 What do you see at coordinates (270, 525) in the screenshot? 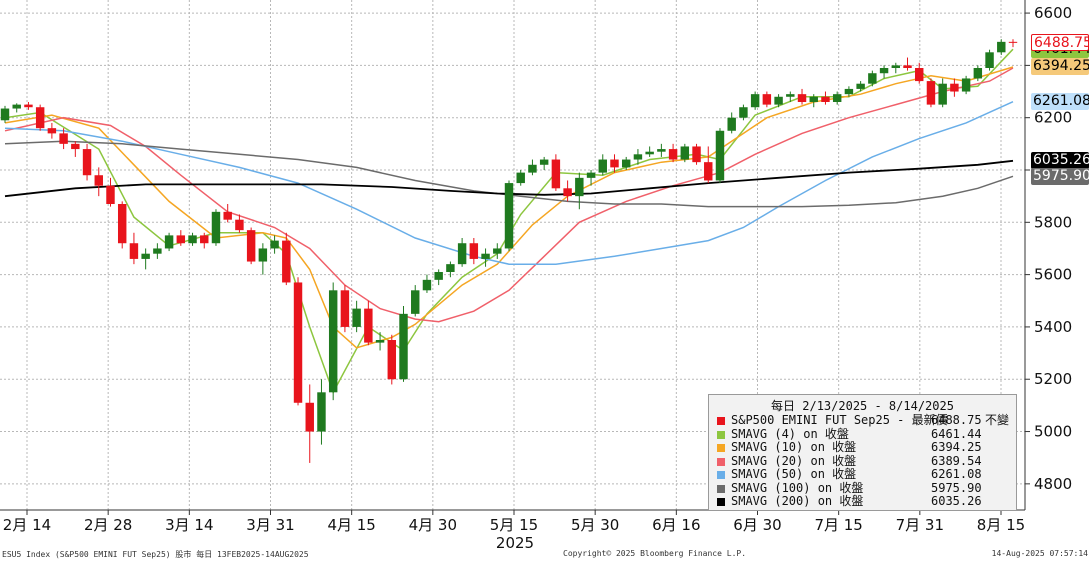
I see `x-tick-label: 3月 31` at bounding box center [270, 525].